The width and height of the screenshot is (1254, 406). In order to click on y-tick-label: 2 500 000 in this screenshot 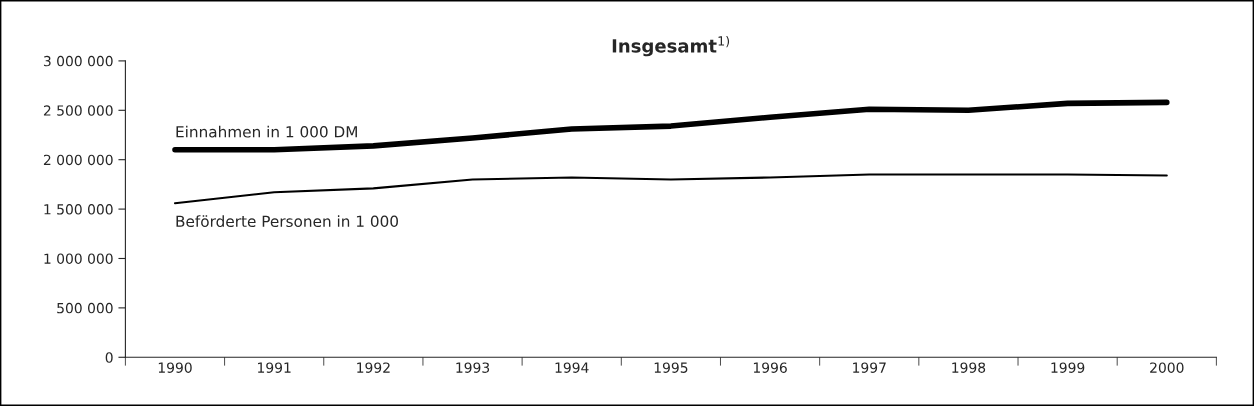, I will do `click(78, 110)`.